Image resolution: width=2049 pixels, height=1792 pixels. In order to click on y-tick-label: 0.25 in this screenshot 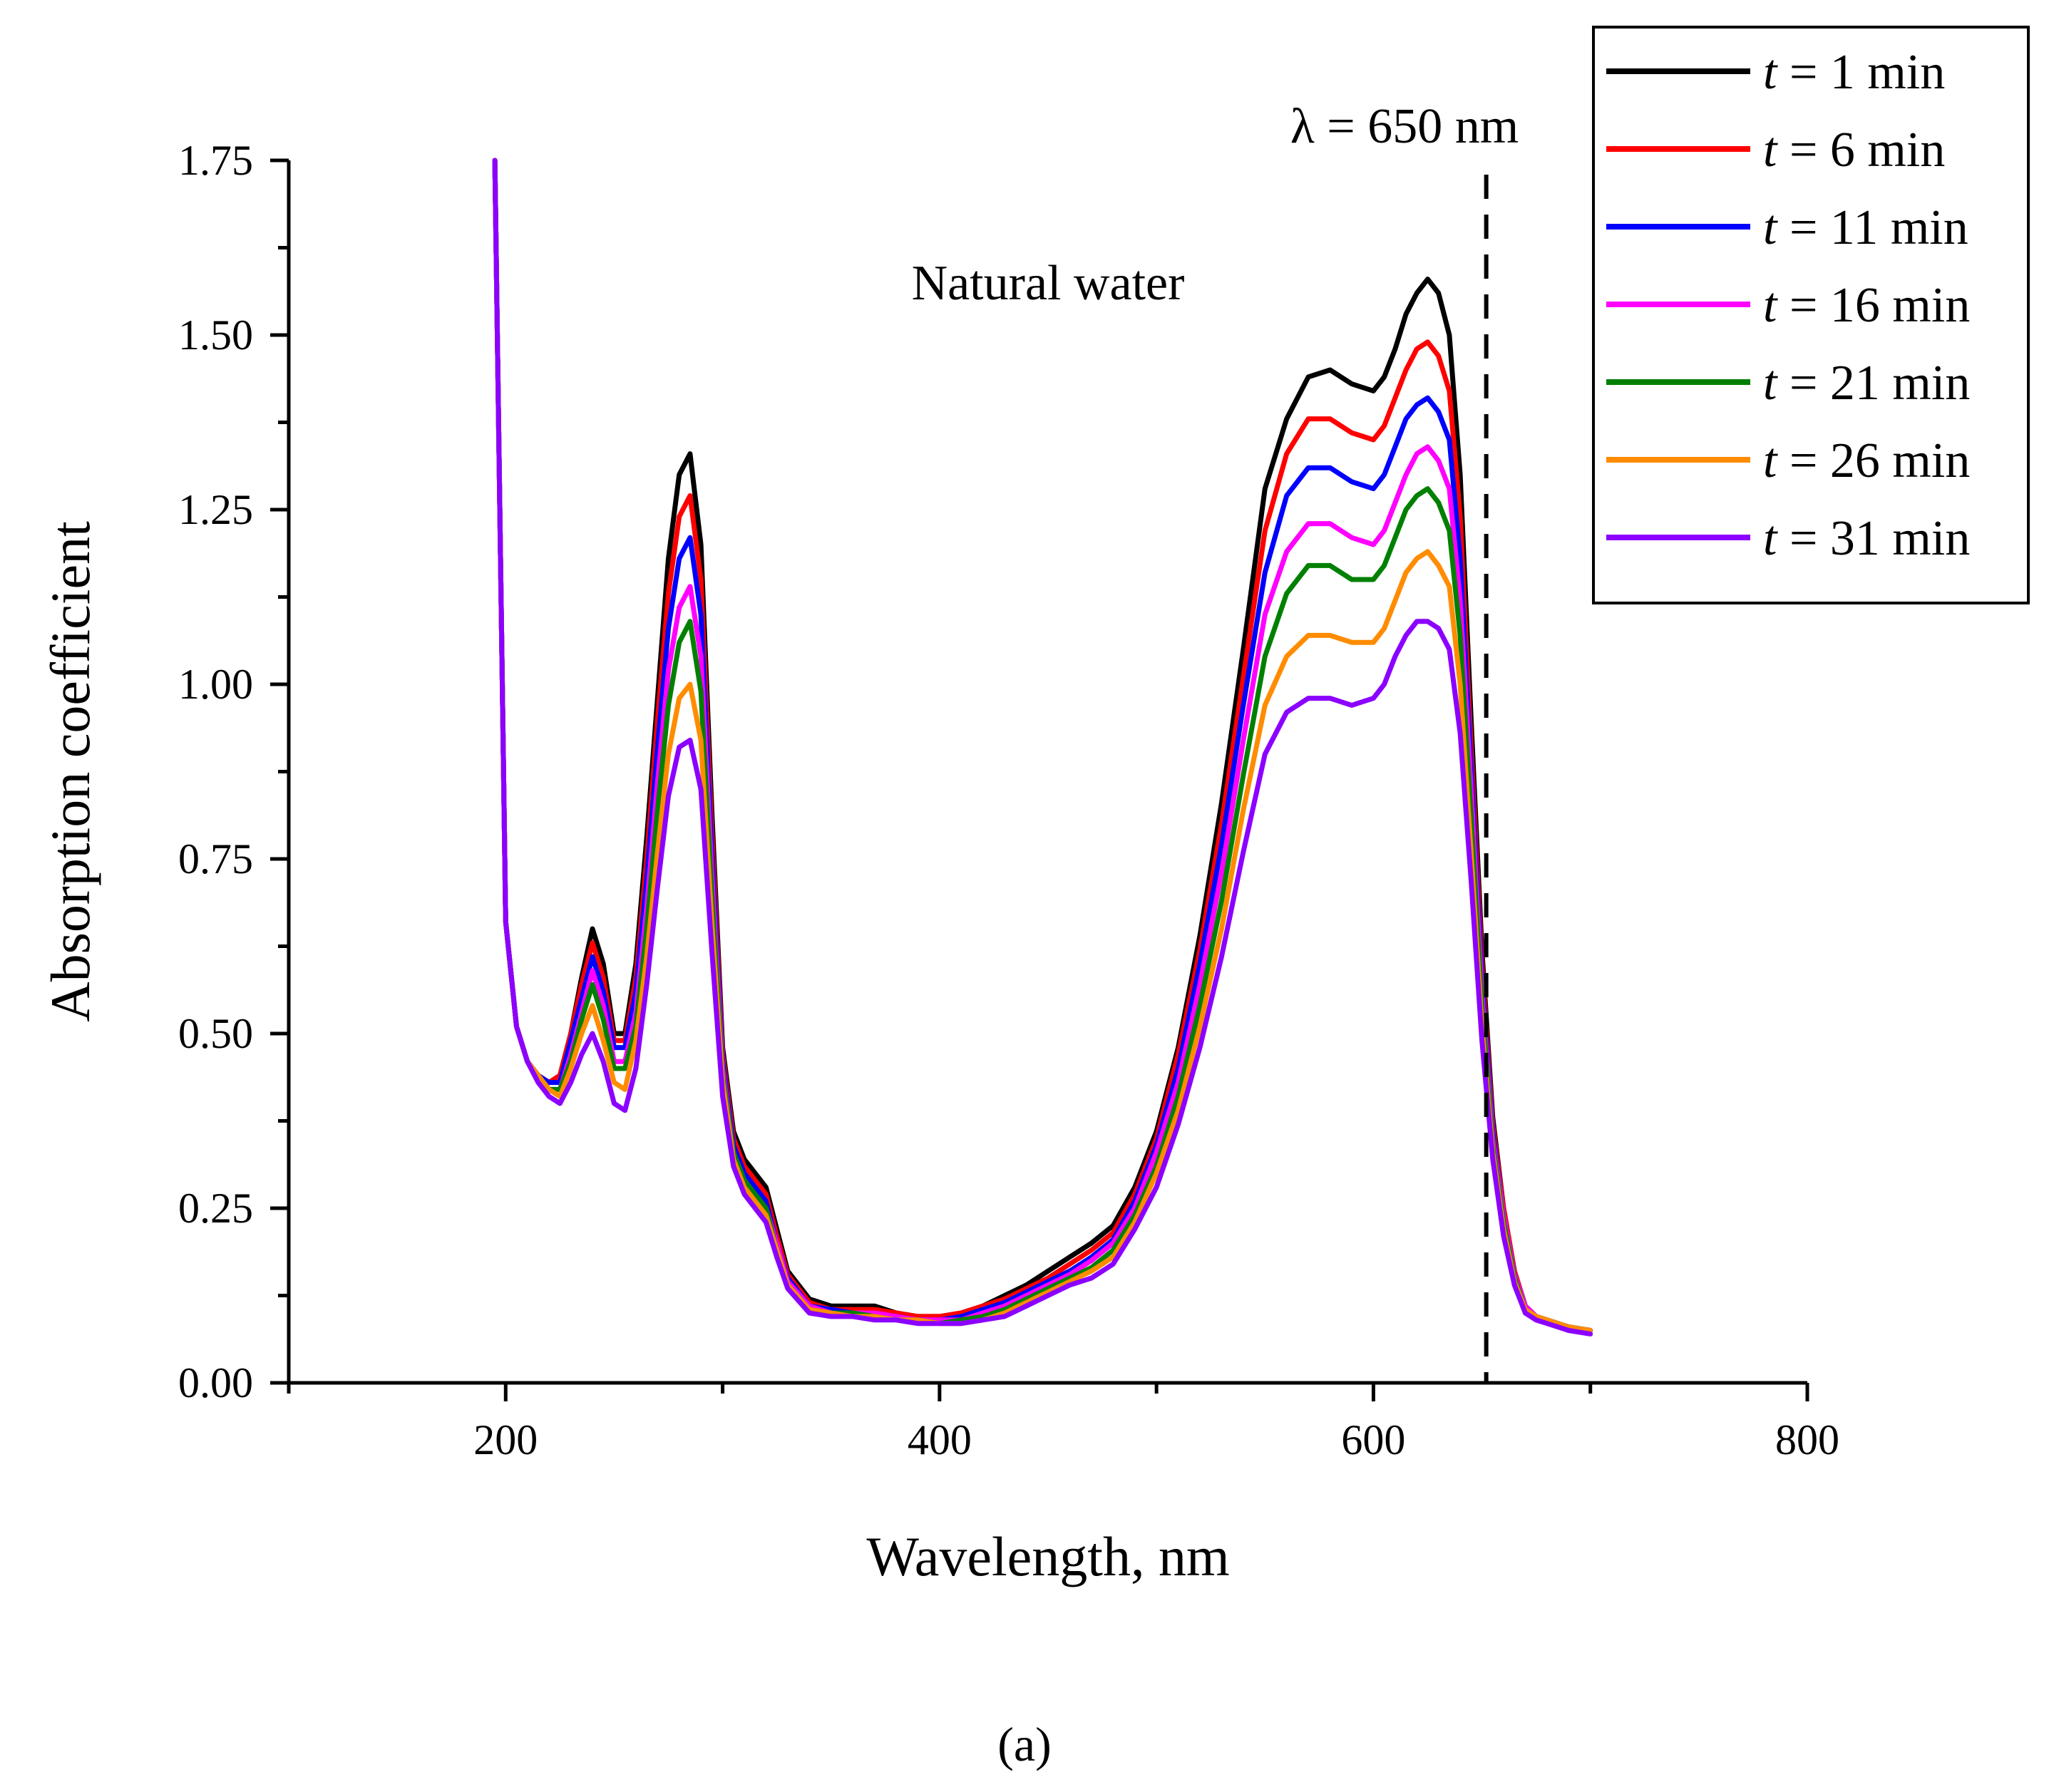, I will do `click(215, 1209)`.